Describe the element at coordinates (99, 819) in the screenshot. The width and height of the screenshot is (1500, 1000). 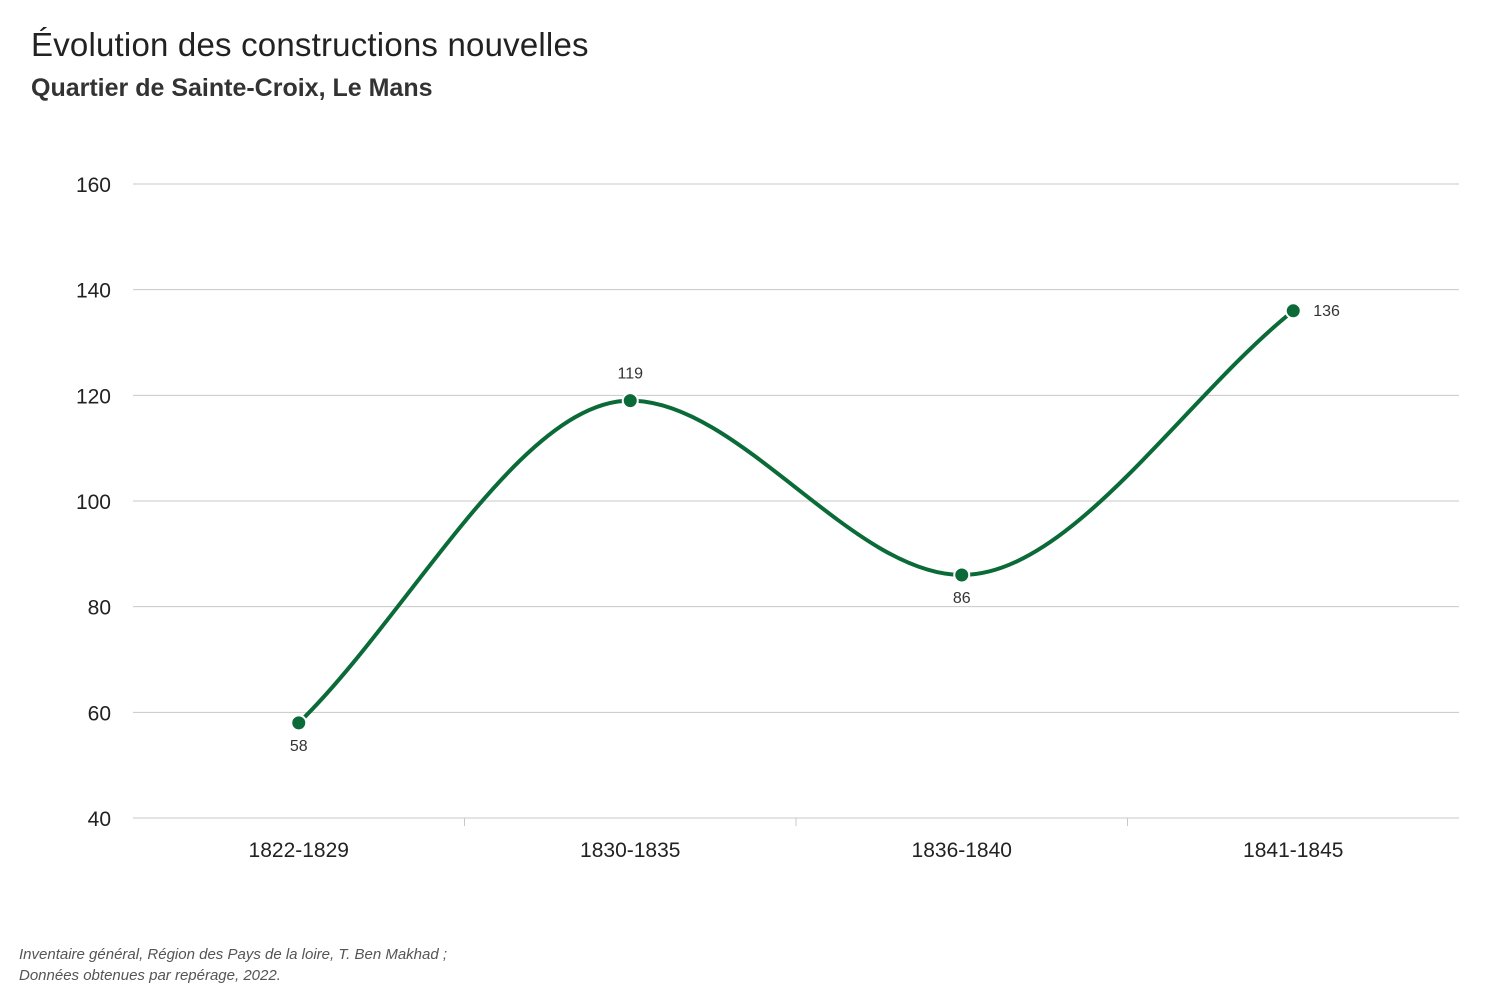
I see `y-tick-label: 40` at that location.